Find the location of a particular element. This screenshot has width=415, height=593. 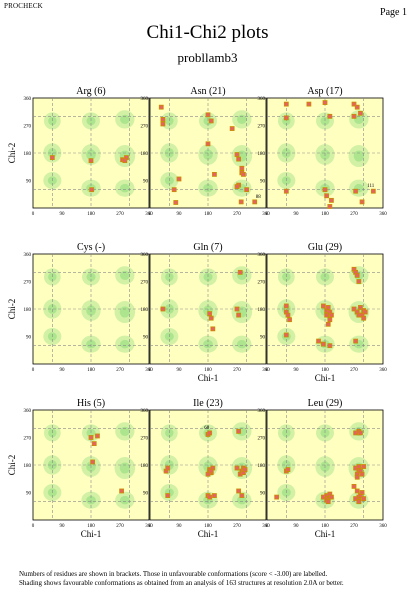

chi-plot-panel: 0 90 90 180 180 270 270 360 360 Ile (23) Chi-1 60 is located at coordinates (206, 468).